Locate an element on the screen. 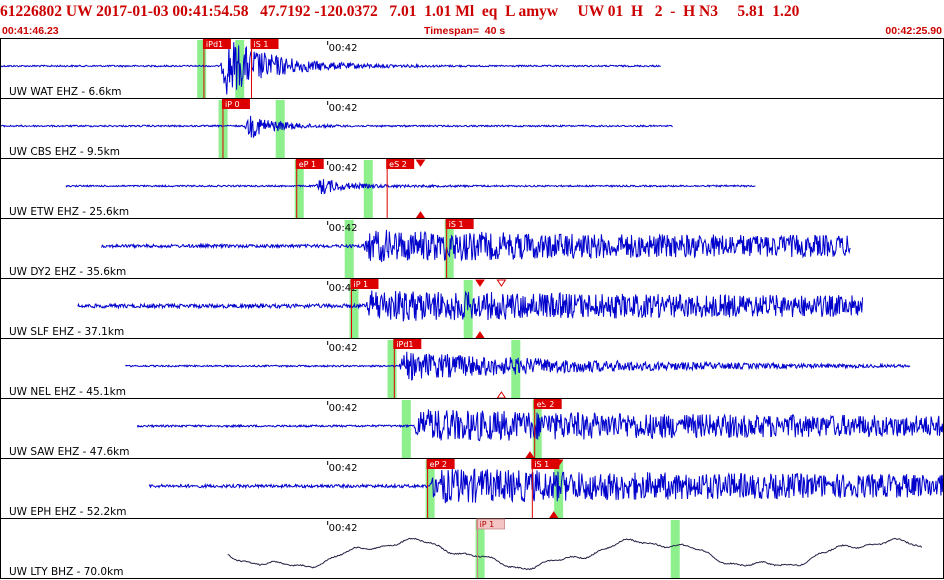  channel-label: UW LTY BHZ - 70.0km is located at coordinates (66, 572).